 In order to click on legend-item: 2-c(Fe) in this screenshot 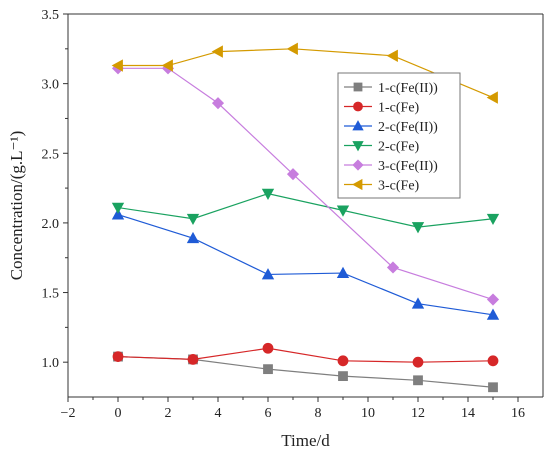, I will do `click(382, 147)`.